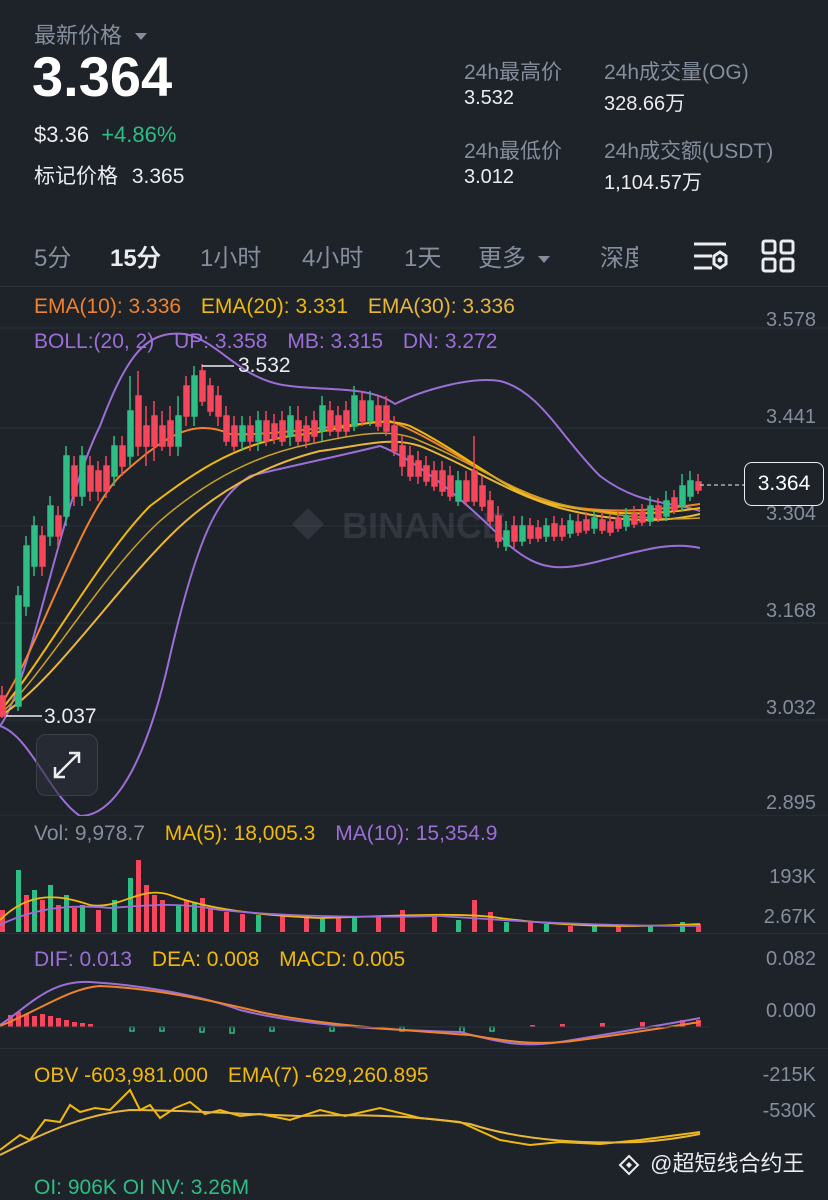 This screenshot has height=1200, width=828. What do you see at coordinates (629, 1165) in the screenshot?
I see `binance-logo-icon` at bounding box center [629, 1165].